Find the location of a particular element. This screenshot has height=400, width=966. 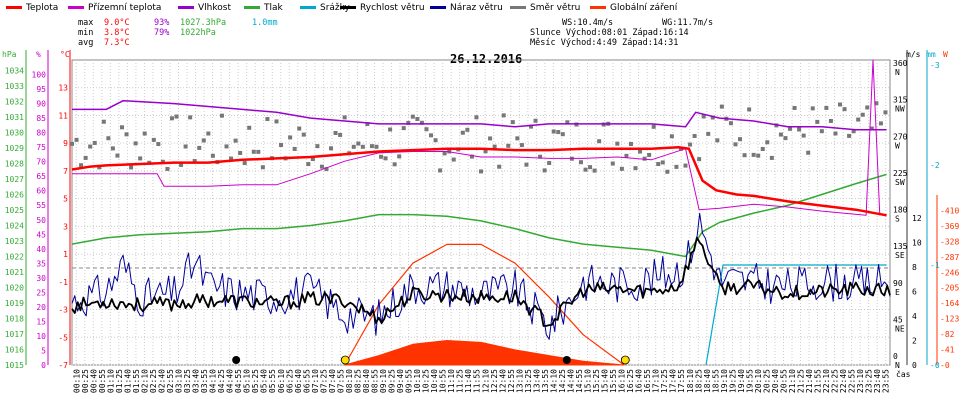

x-tick-label: 19:55 is located at coordinates (749, 381).